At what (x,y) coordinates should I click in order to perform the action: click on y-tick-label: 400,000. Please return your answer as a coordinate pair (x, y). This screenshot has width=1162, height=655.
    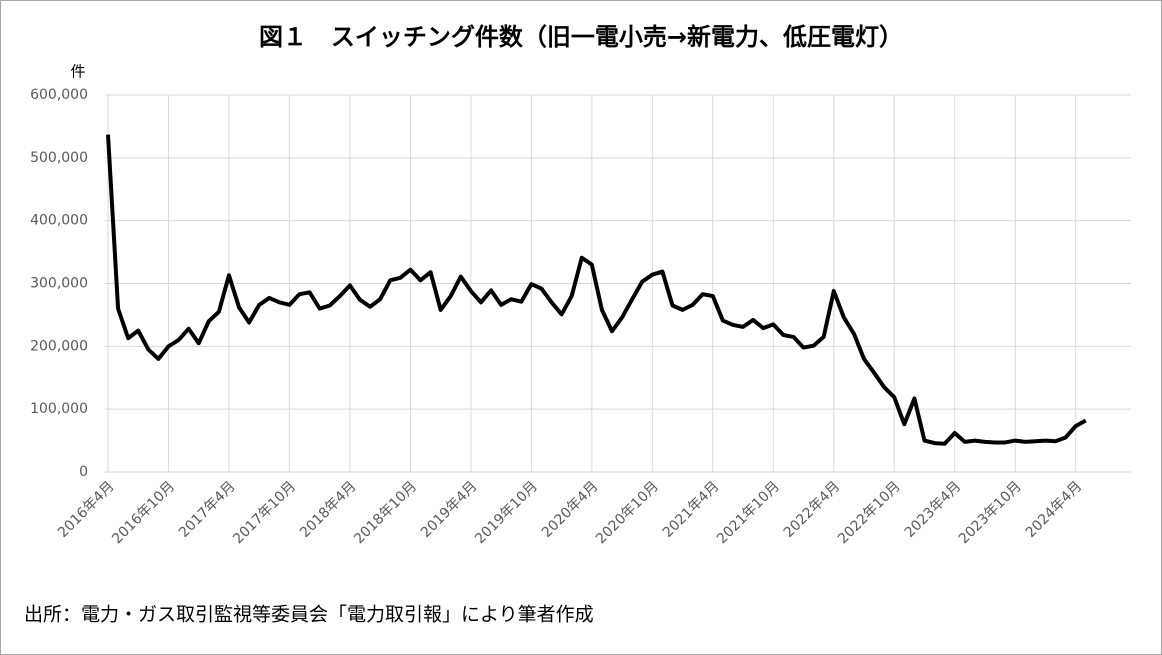
    Looking at the image, I should click on (59, 221).